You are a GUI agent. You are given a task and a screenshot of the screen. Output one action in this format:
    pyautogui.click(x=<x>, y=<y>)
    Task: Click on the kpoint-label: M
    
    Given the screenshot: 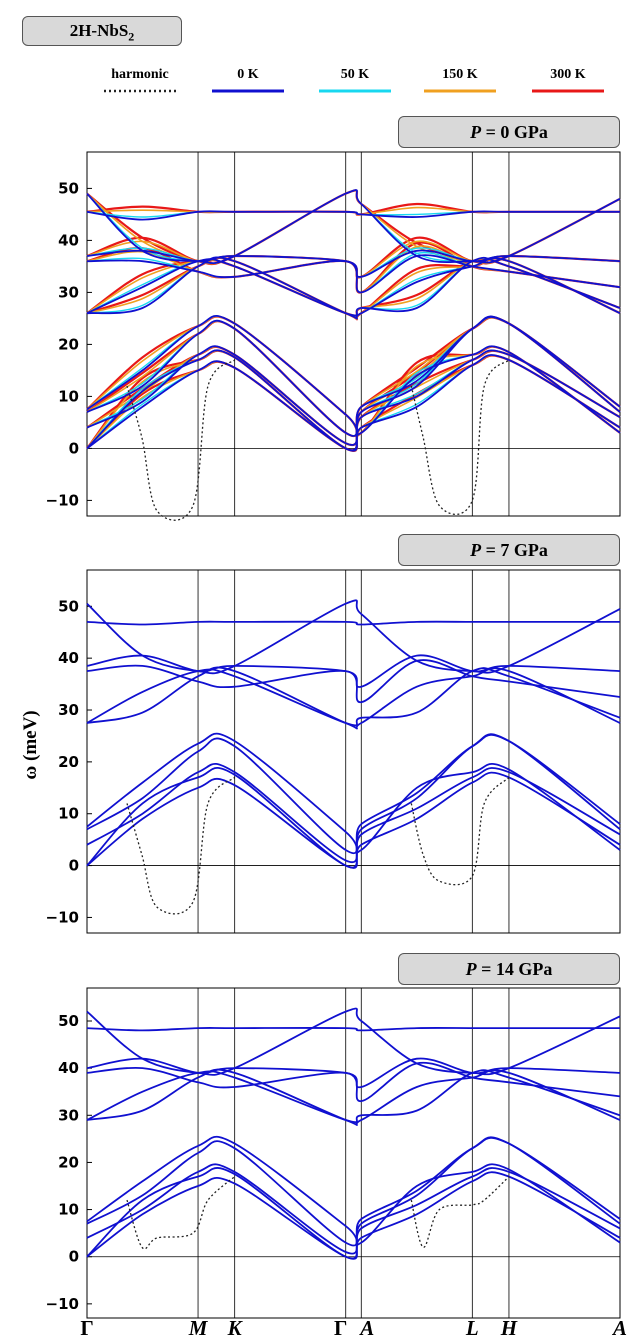 What is the action you would take?
    pyautogui.click(x=198, y=1327)
    